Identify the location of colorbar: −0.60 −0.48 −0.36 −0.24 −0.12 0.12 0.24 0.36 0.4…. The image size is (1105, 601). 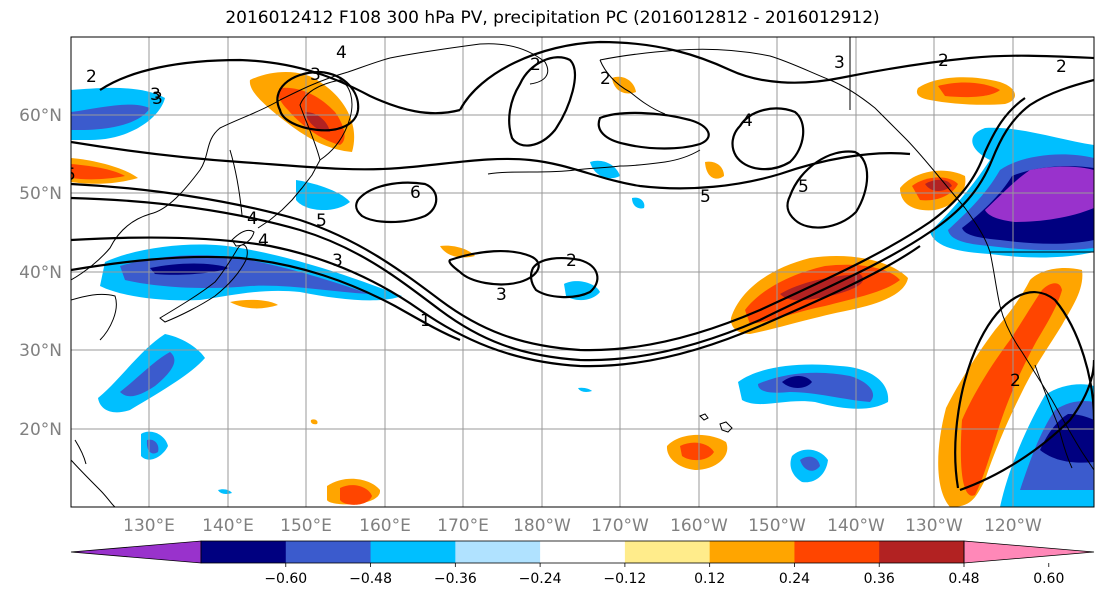
(582, 563).